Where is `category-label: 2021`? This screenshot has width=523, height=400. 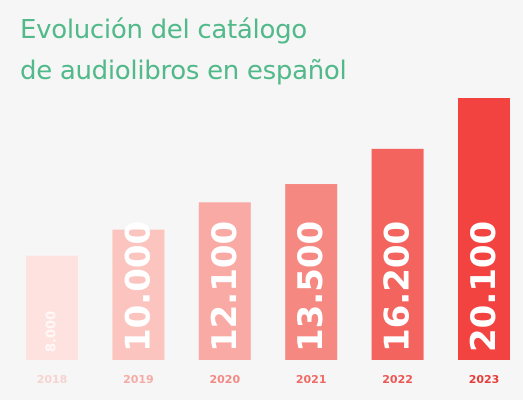
category-label: 2021 is located at coordinates (311, 379).